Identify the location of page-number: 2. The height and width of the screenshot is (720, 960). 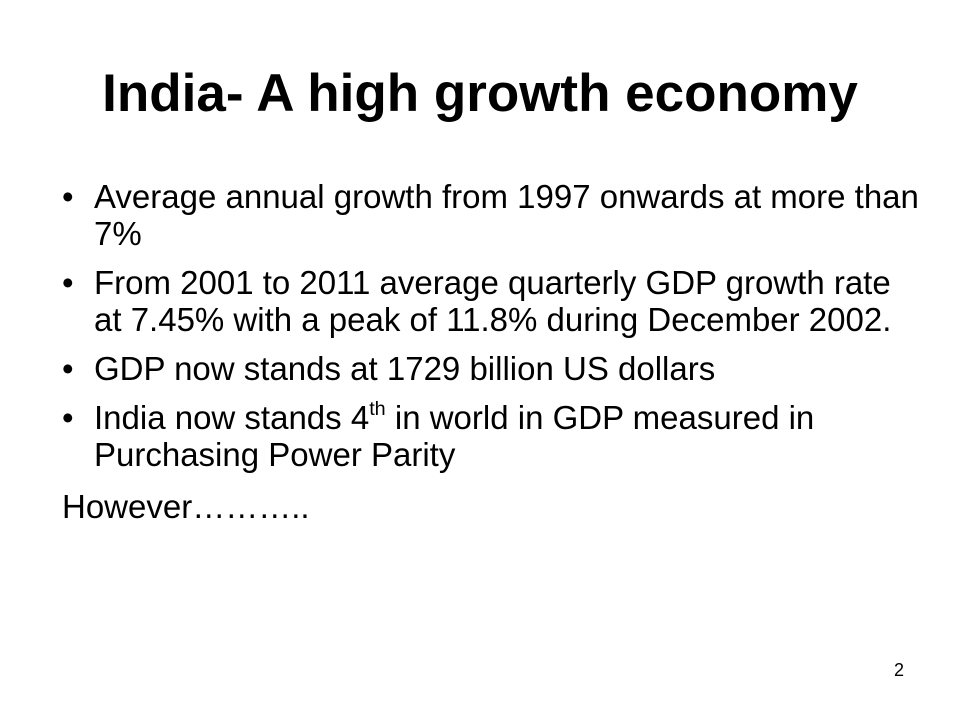
(898, 670).